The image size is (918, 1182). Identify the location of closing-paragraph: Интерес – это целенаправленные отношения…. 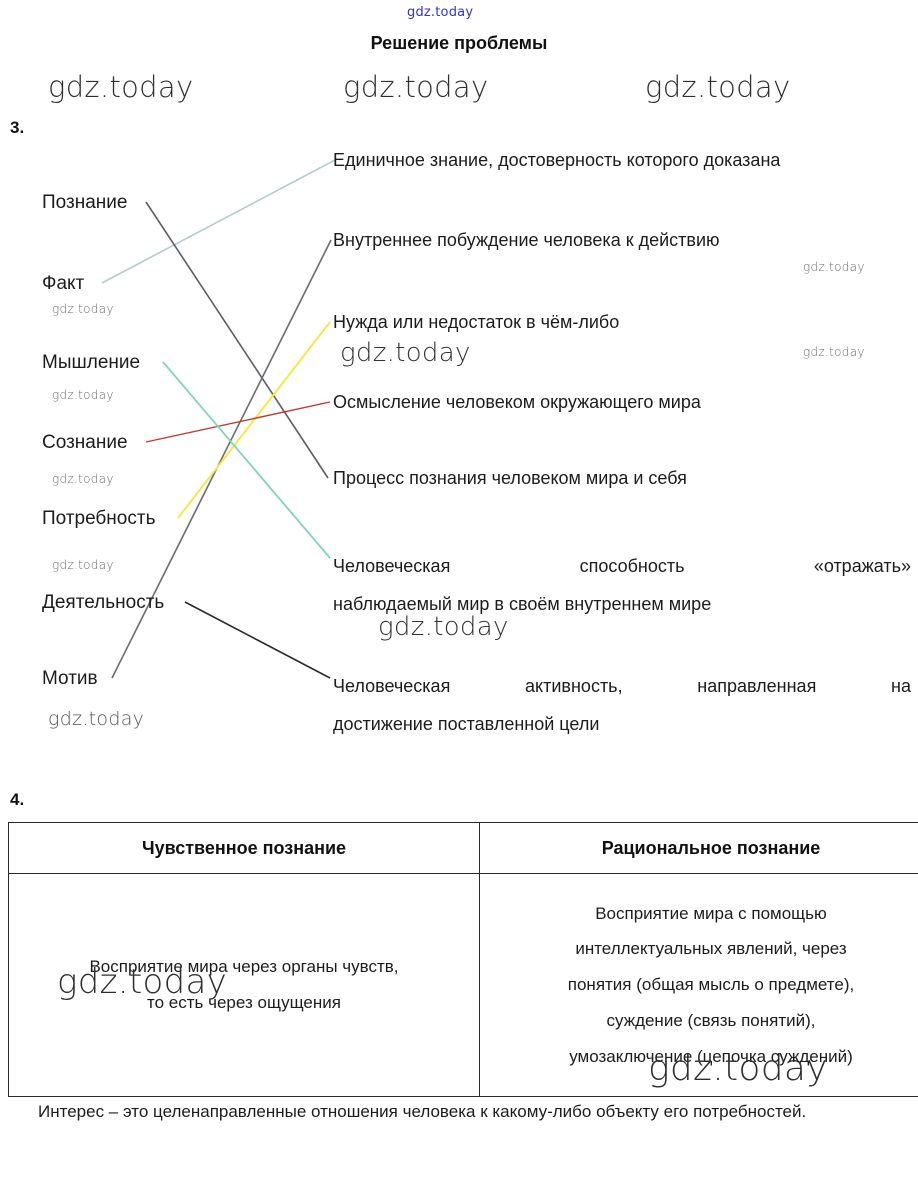
(422, 1111).